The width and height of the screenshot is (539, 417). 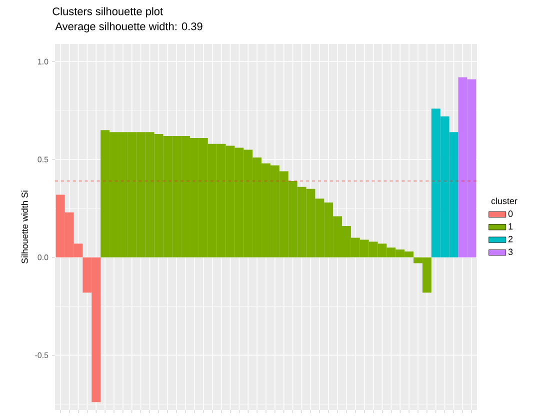 What do you see at coordinates (107, 12) in the screenshot?
I see `chart-title: Clusters silhouette plot` at bounding box center [107, 12].